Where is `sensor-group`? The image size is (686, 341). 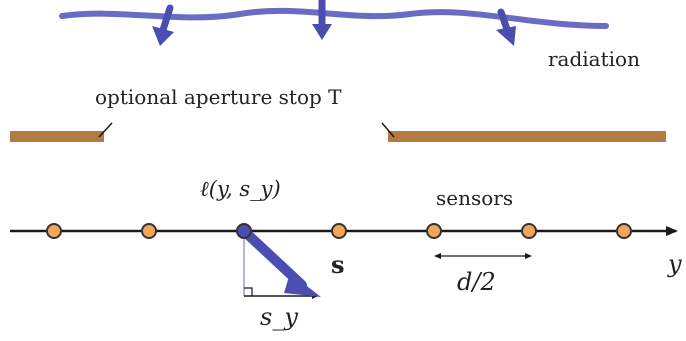 sensor-group is located at coordinates (339, 231).